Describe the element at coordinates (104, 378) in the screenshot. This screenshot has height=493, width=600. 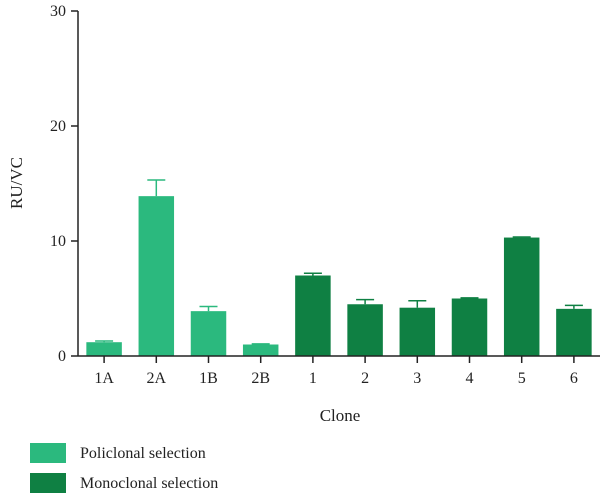
I see `x-tick-label: 1A` at that location.